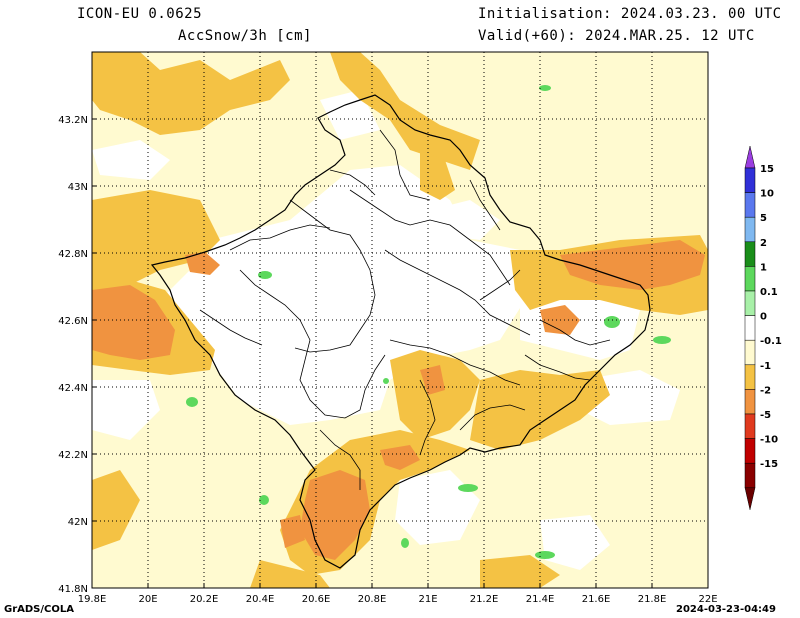 Image resolution: width=800 pixels, height=618 pixels. Describe the element at coordinates (77, 355) in the screenshot. I see `y-axis-labels: 43.2N 43N 42.8N 42.6N 42.4N 42.2N 42N 41.8N` at that location.